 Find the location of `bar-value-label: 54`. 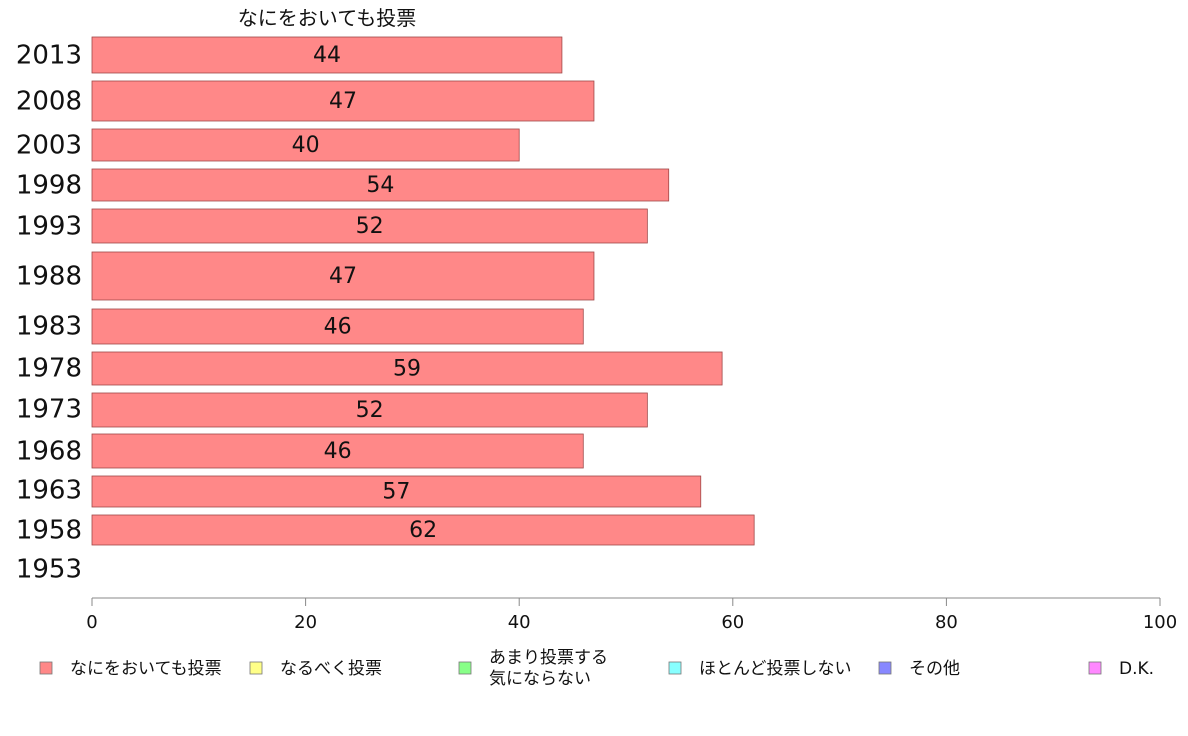

bar-value-label: 54 is located at coordinates (380, 185).